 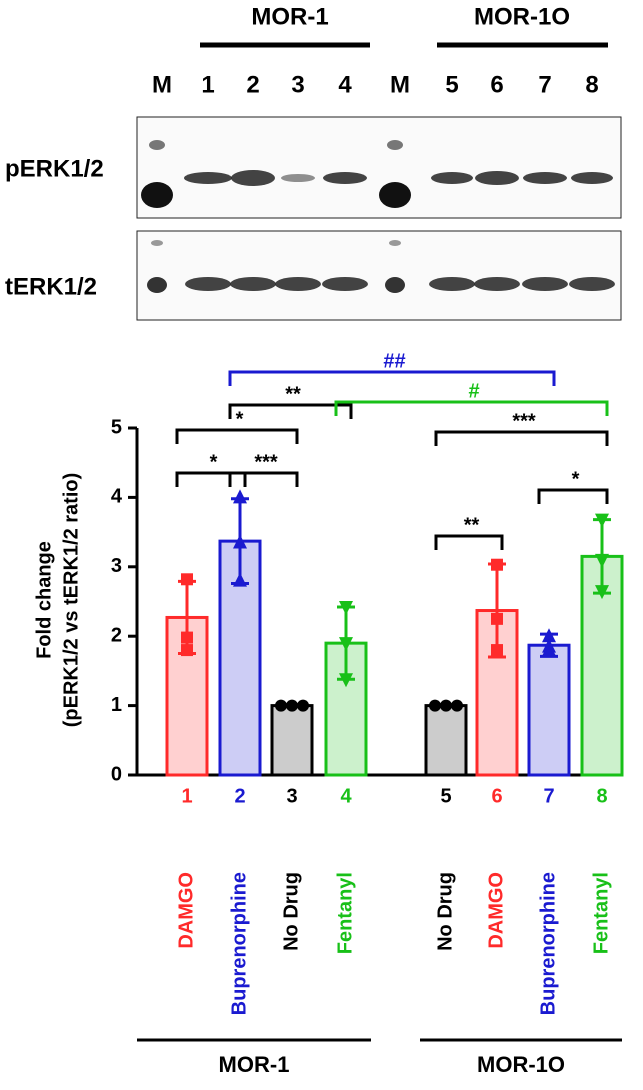 I want to click on lane-label: 5, so click(x=451, y=84).